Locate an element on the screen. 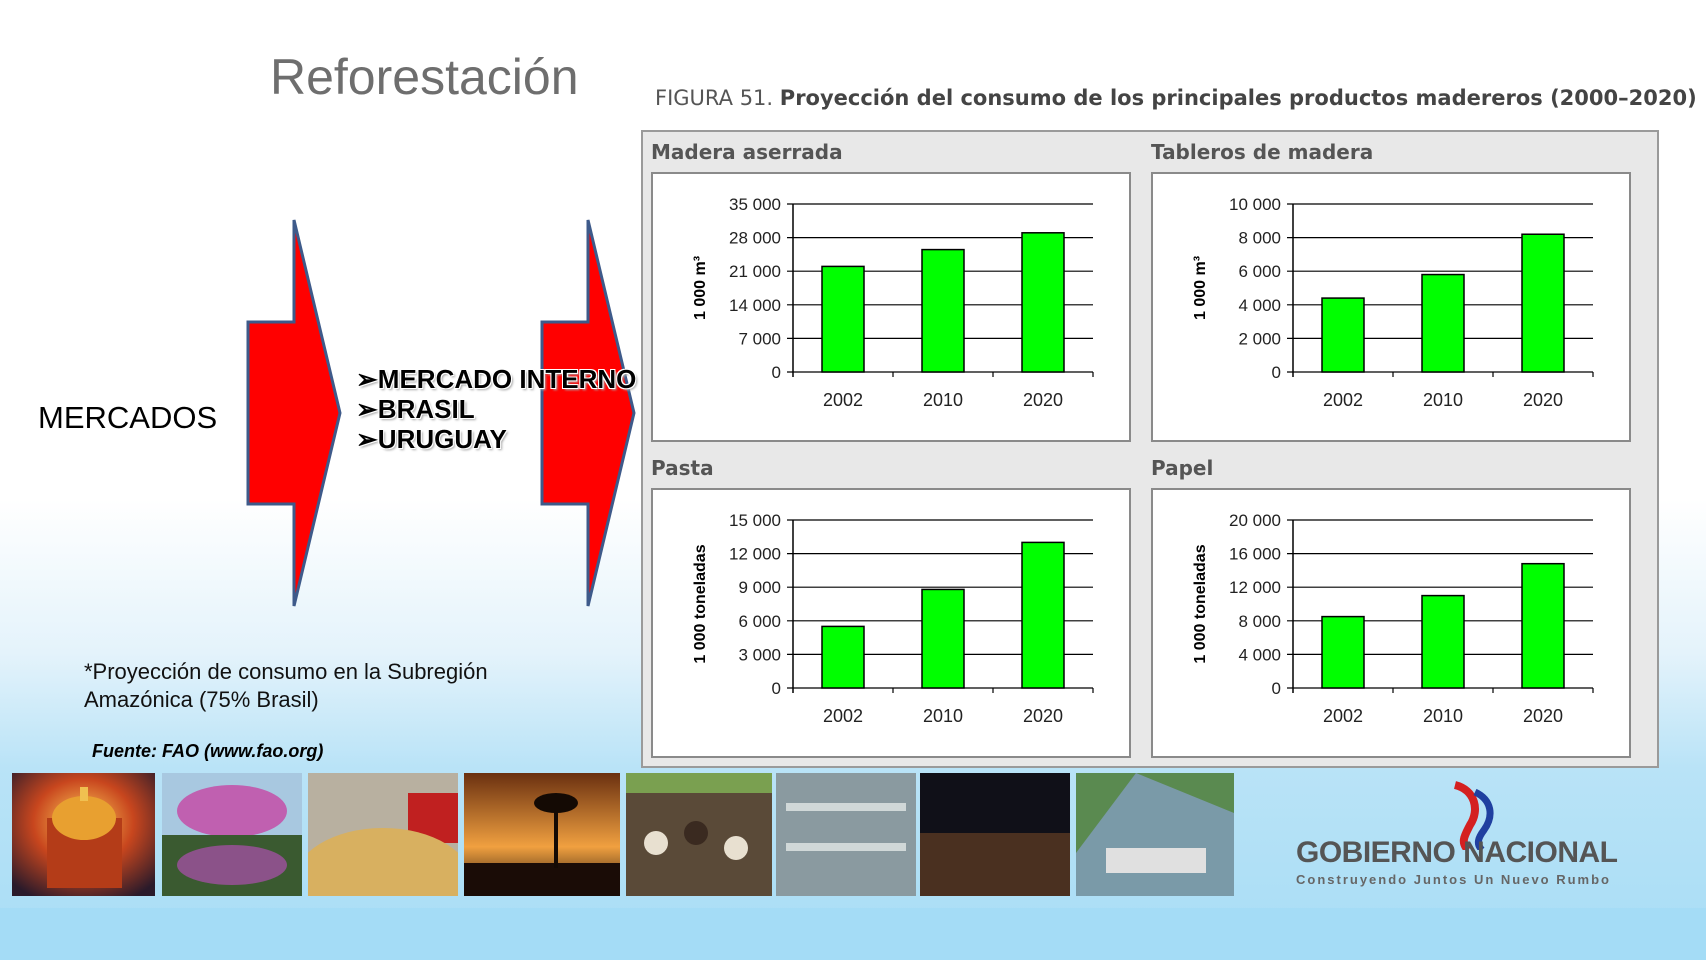  factory-workers-photo is located at coordinates (846, 834).